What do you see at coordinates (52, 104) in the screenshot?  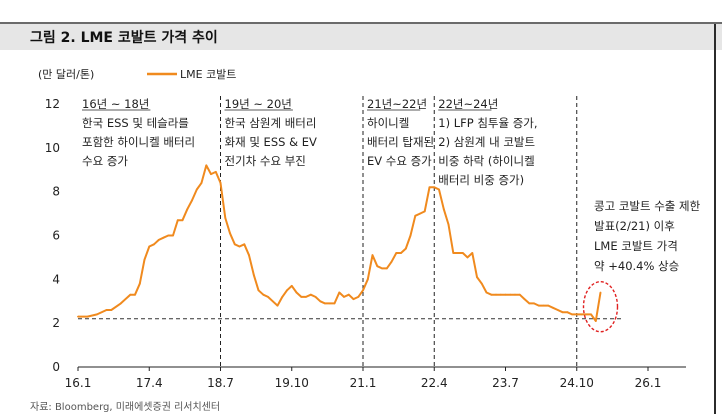 I see `y-tick-label: 12` at bounding box center [52, 104].